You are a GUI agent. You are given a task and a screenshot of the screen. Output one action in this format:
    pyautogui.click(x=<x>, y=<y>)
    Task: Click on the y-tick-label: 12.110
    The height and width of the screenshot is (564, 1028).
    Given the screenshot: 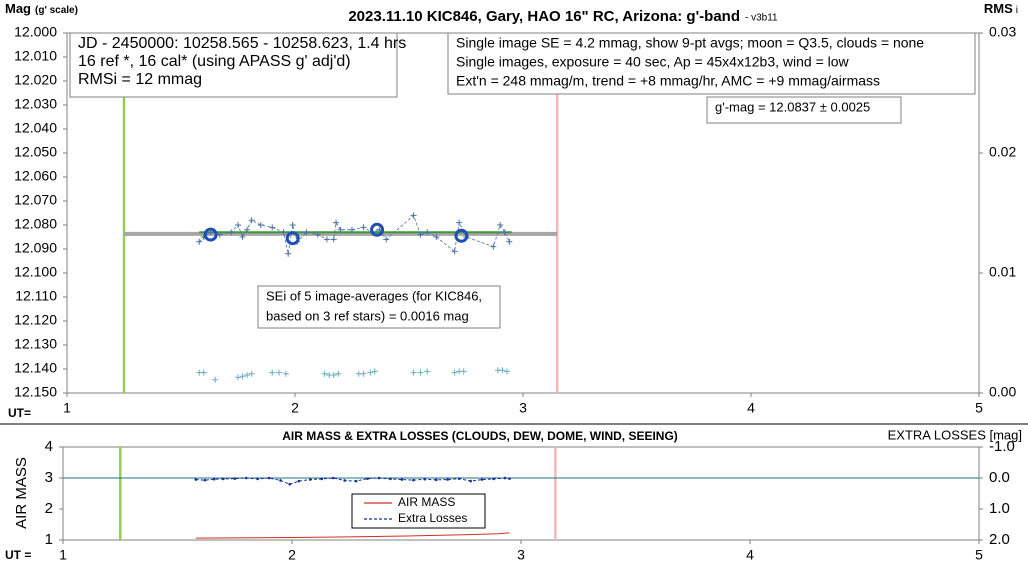 What is the action you would take?
    pyautogui.click(x=36, y=296)
    